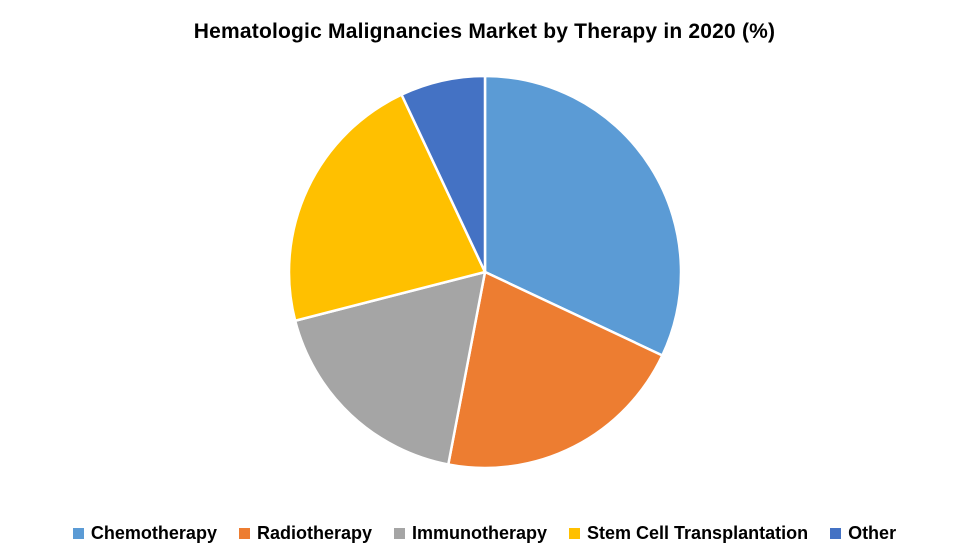 The height and width of the screenshot is (545, 969). I want to click on pie-slice-chemotherapy, so click(583, 215).